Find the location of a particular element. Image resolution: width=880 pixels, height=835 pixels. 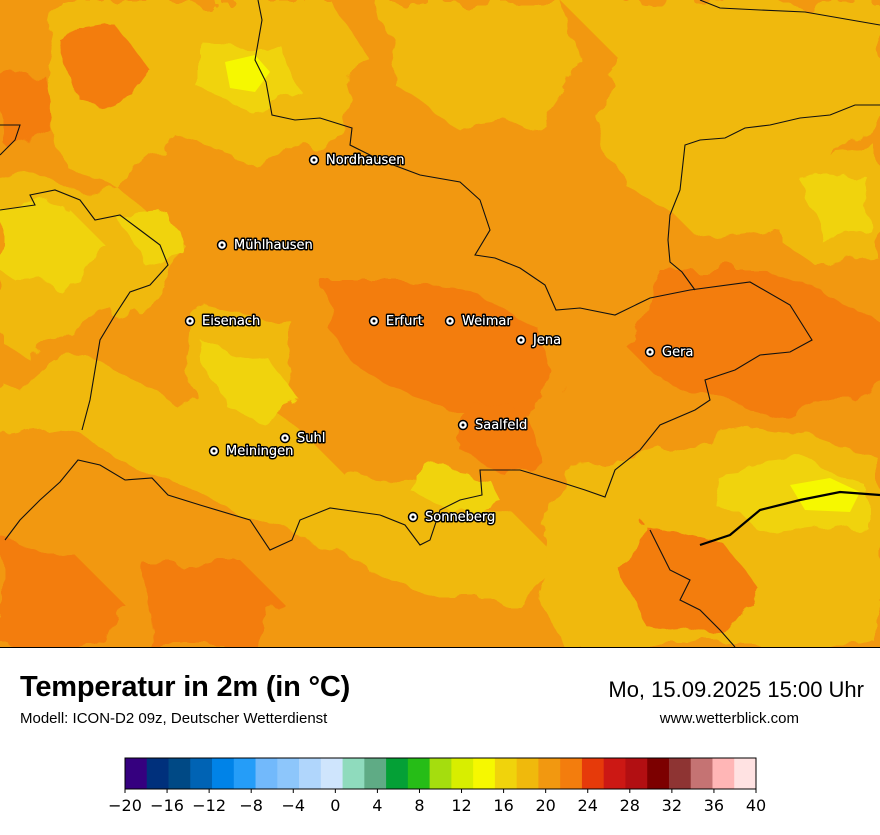

color-legend: −20 −16 −12 −8 −4 0 4 8 12 16 20 24 28 32 36 40 is located at coordinates (440, 792).